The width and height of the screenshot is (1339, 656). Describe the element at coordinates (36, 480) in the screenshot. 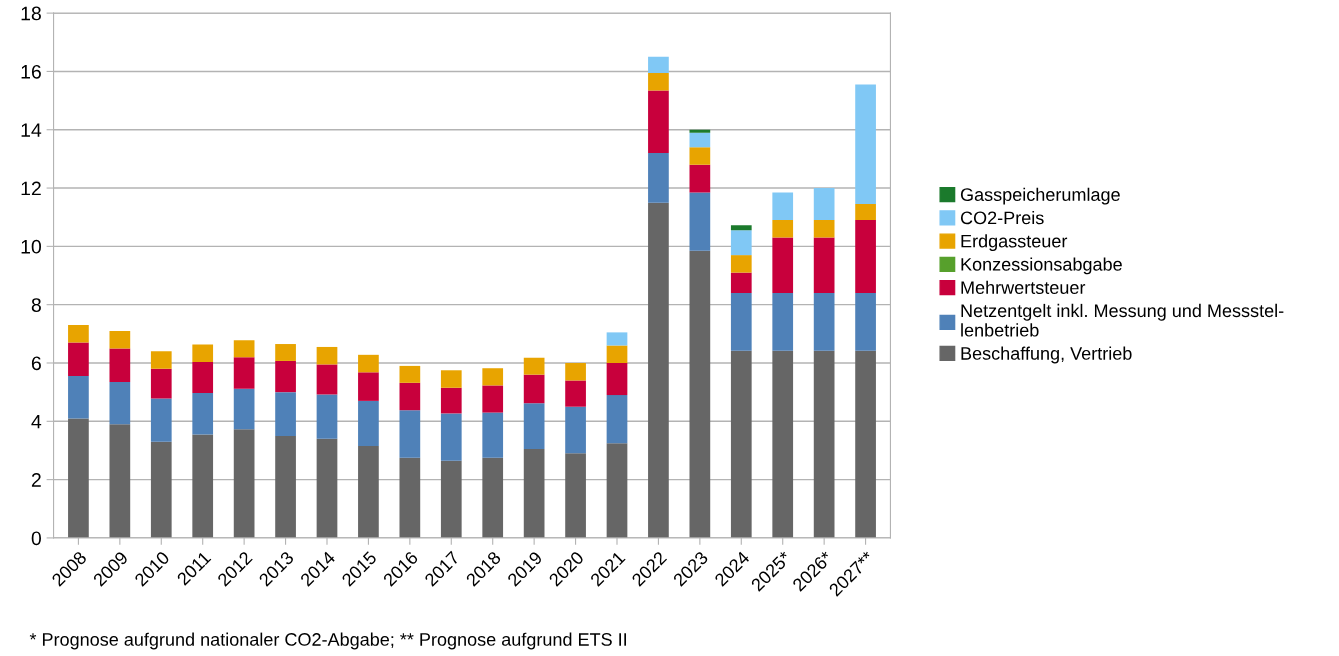

I see `y-tick-label: 2` at that location.